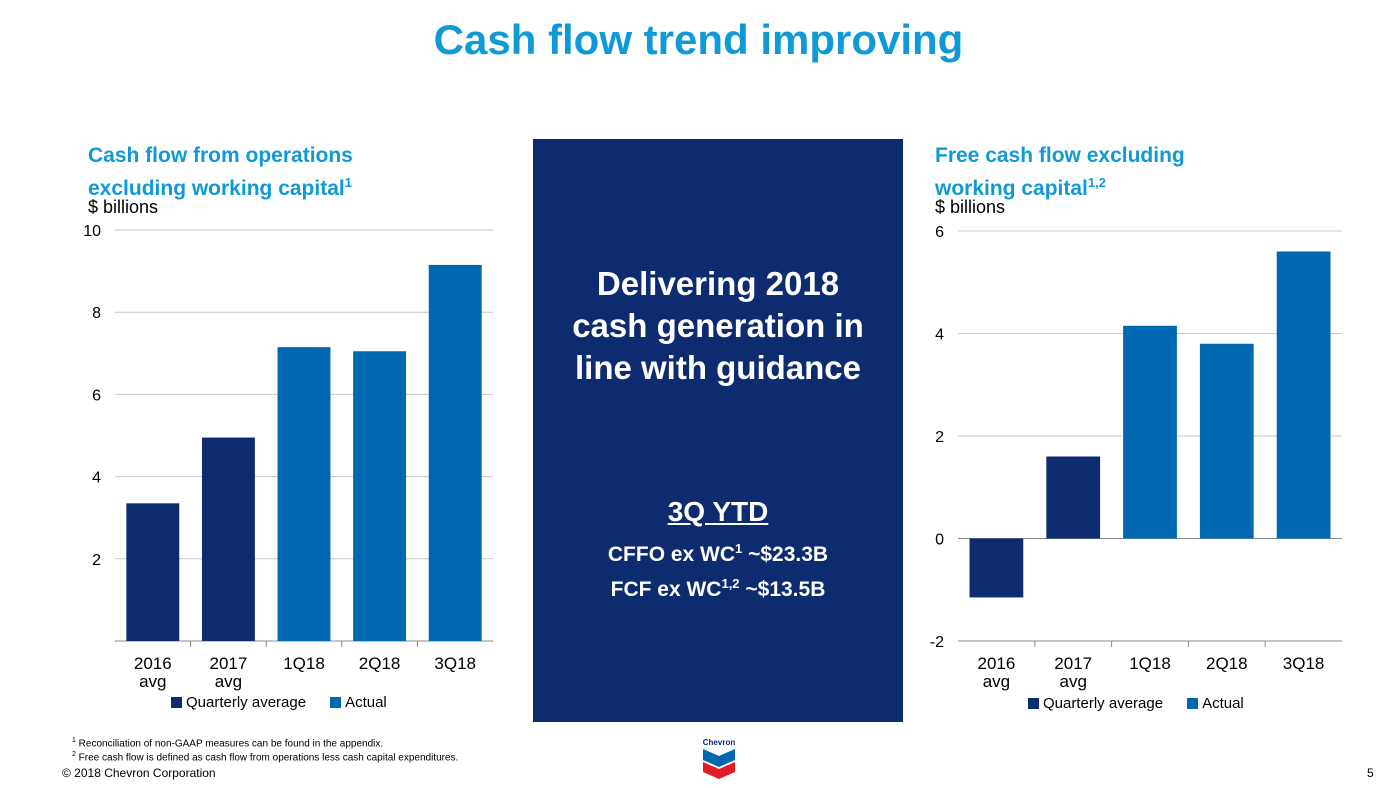  What do you see at coordinates (1011, 188) in the screenshot?
I see `right-chart-title-line2: working capital` at bounding box center [1011, 188].